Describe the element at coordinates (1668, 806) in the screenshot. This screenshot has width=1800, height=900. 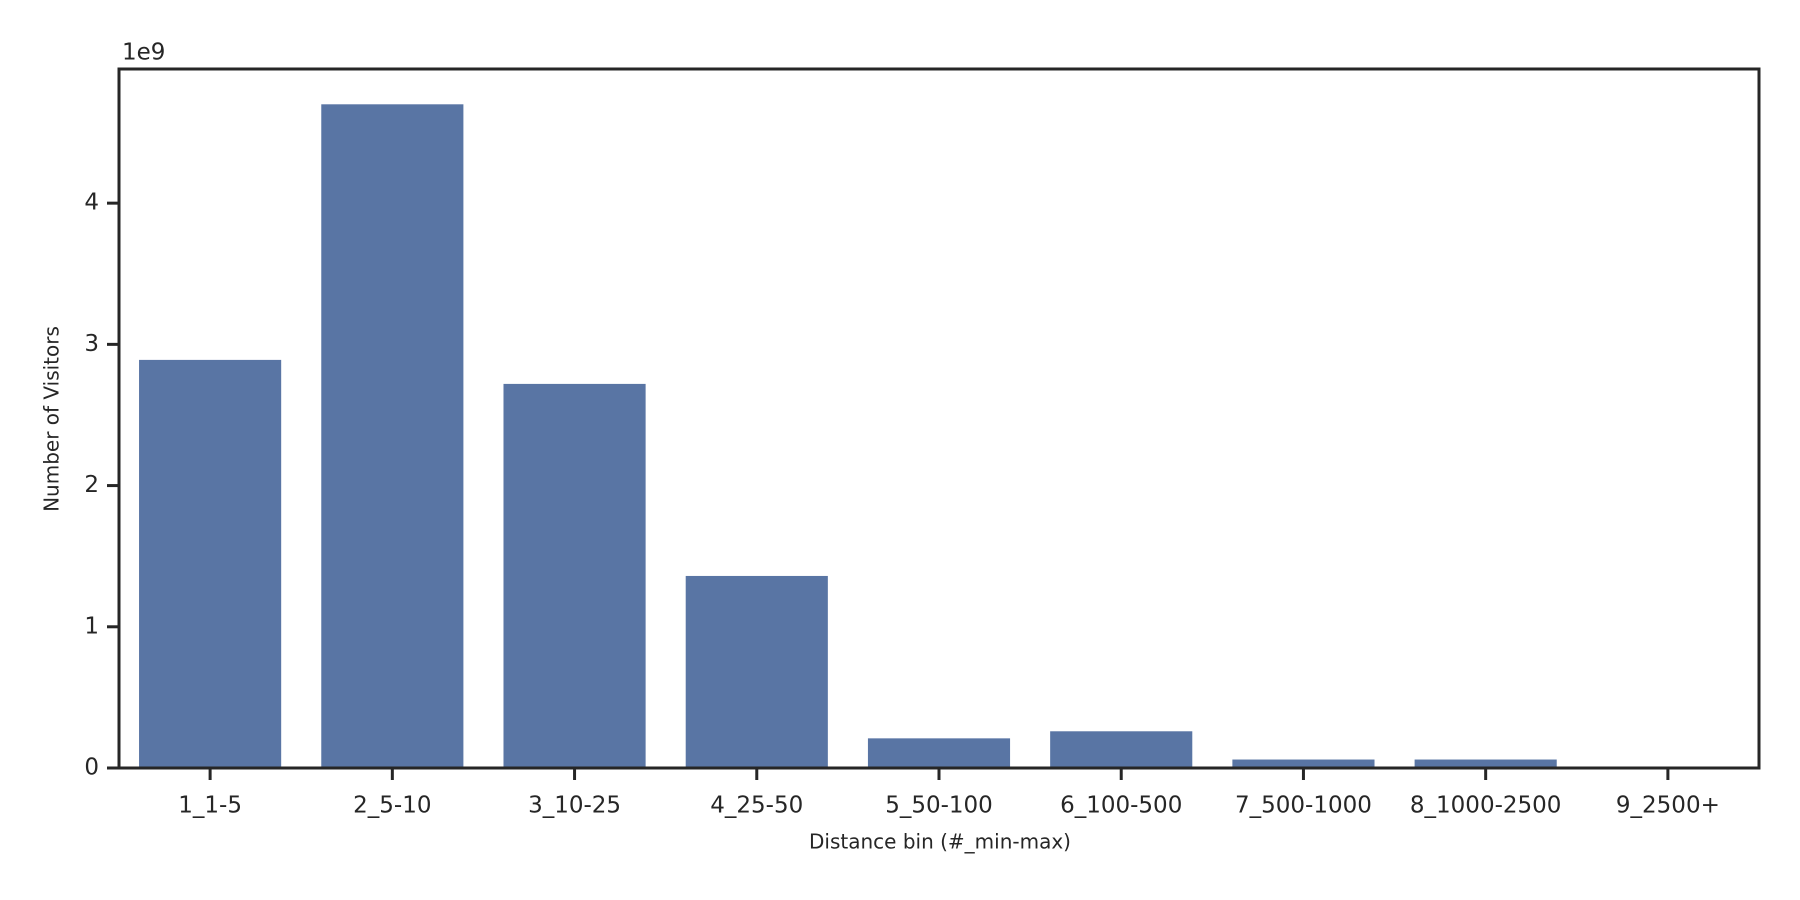
I see `x-tick-label: 9_2500+` at that location.